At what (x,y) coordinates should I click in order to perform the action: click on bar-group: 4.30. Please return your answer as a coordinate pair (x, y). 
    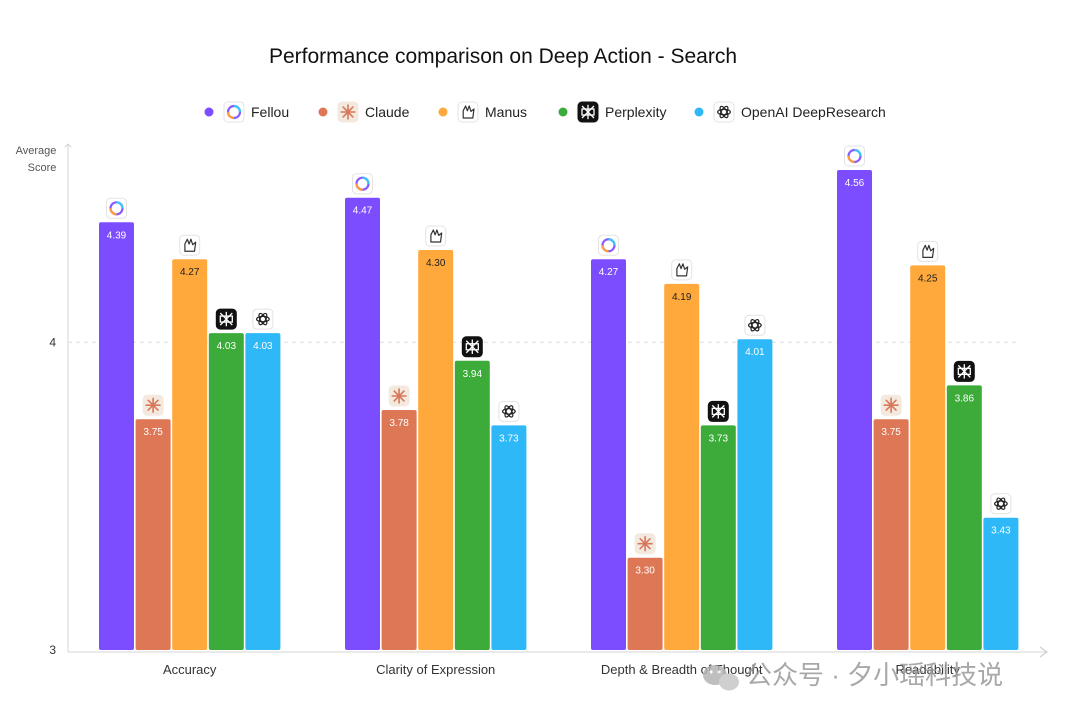
    Looking at the image, I should click on (436, 437).